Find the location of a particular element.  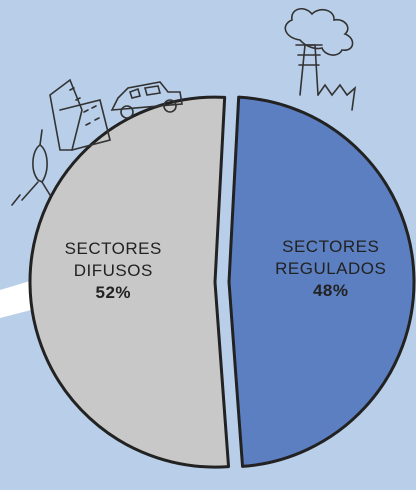

category-label: SECTORES DIFUSOS is located at coordinates (113, 260).